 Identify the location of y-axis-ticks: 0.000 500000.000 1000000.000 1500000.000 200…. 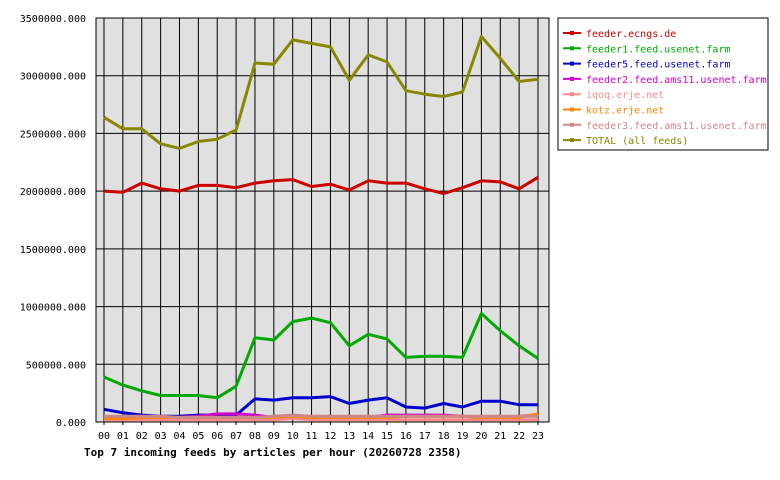
(53, 221).